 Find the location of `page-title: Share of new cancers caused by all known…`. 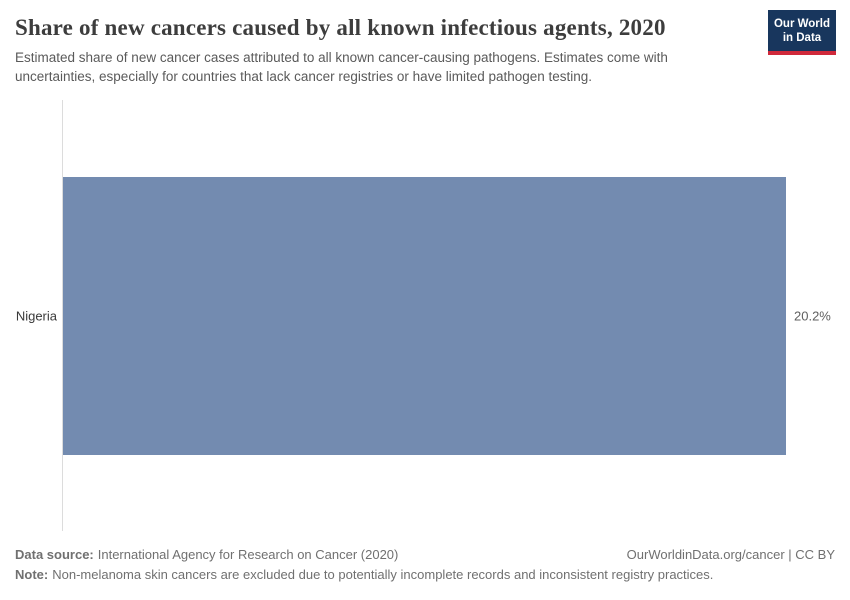

page-title: Share of new cancers caused by all known… is located at coordinates (340, 27).